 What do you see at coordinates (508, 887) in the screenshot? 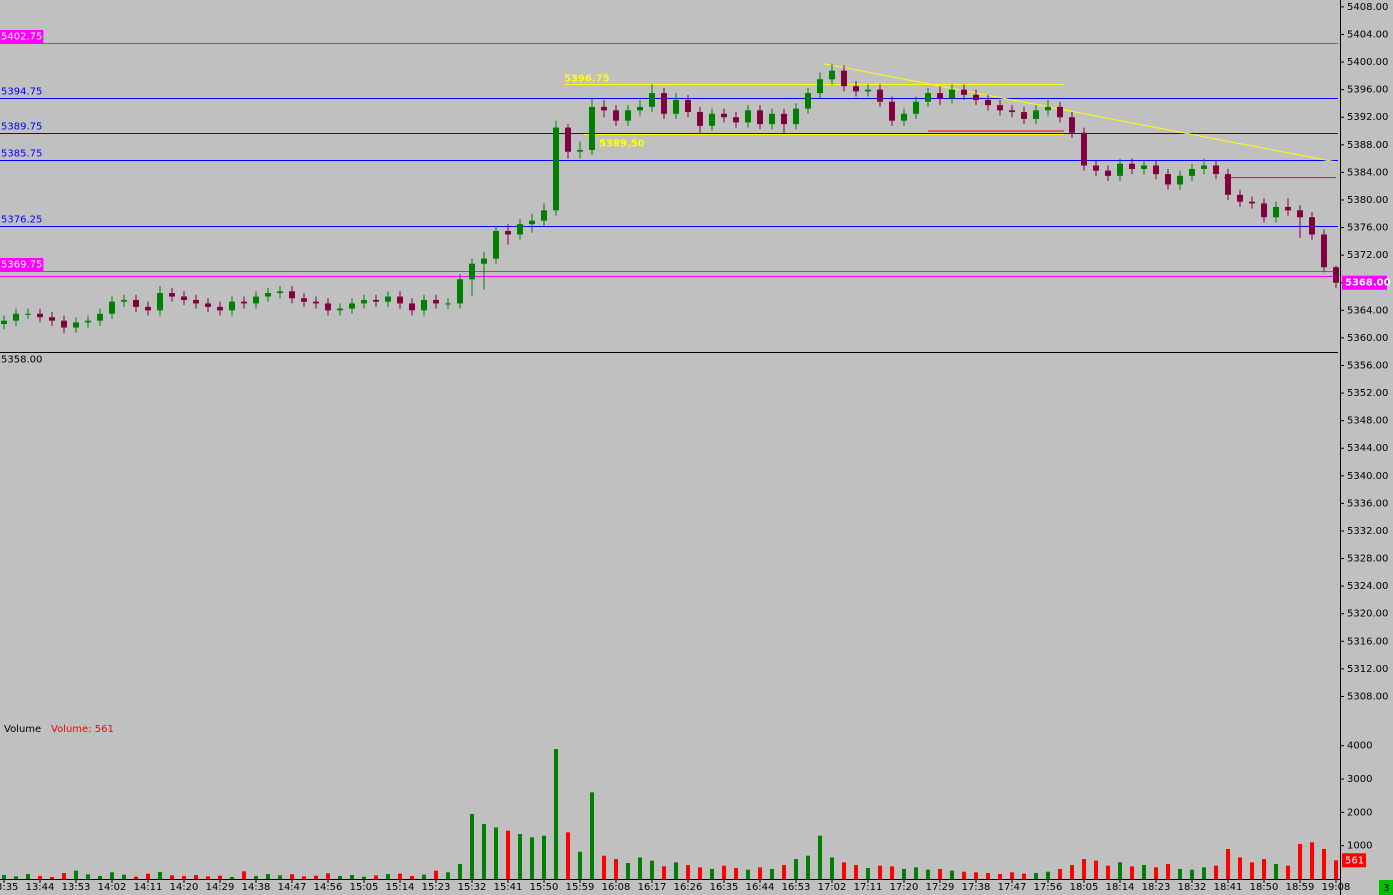
I see `x-tick-label: 15:41` at bounding box center [508, 887].